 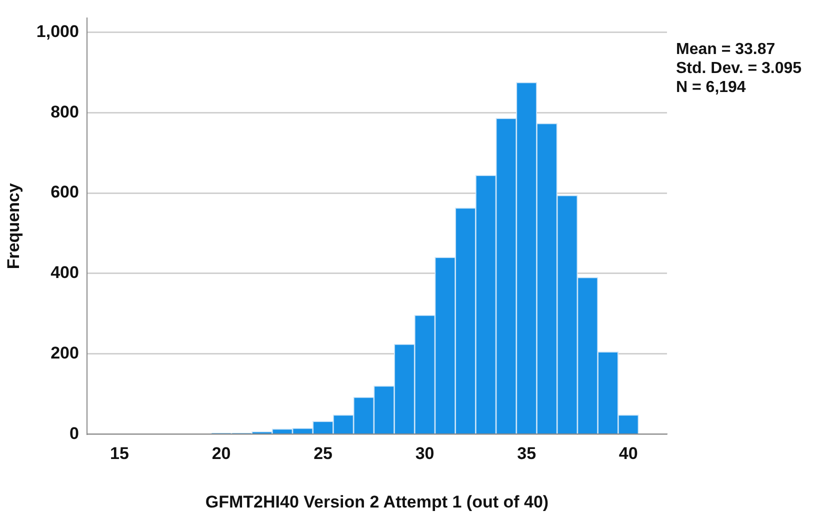 I want to click on x-tick-label: 35, so click(x=526, y=454).